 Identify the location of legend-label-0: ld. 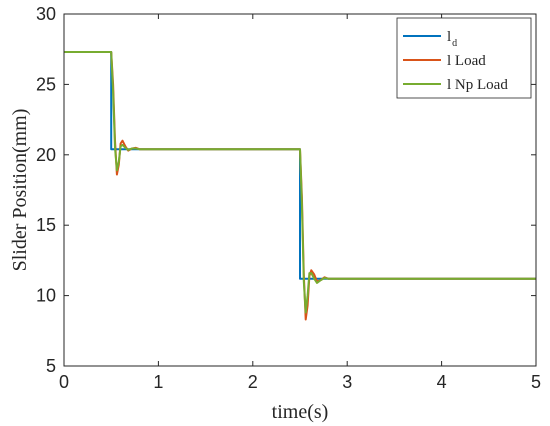
(452, 39).